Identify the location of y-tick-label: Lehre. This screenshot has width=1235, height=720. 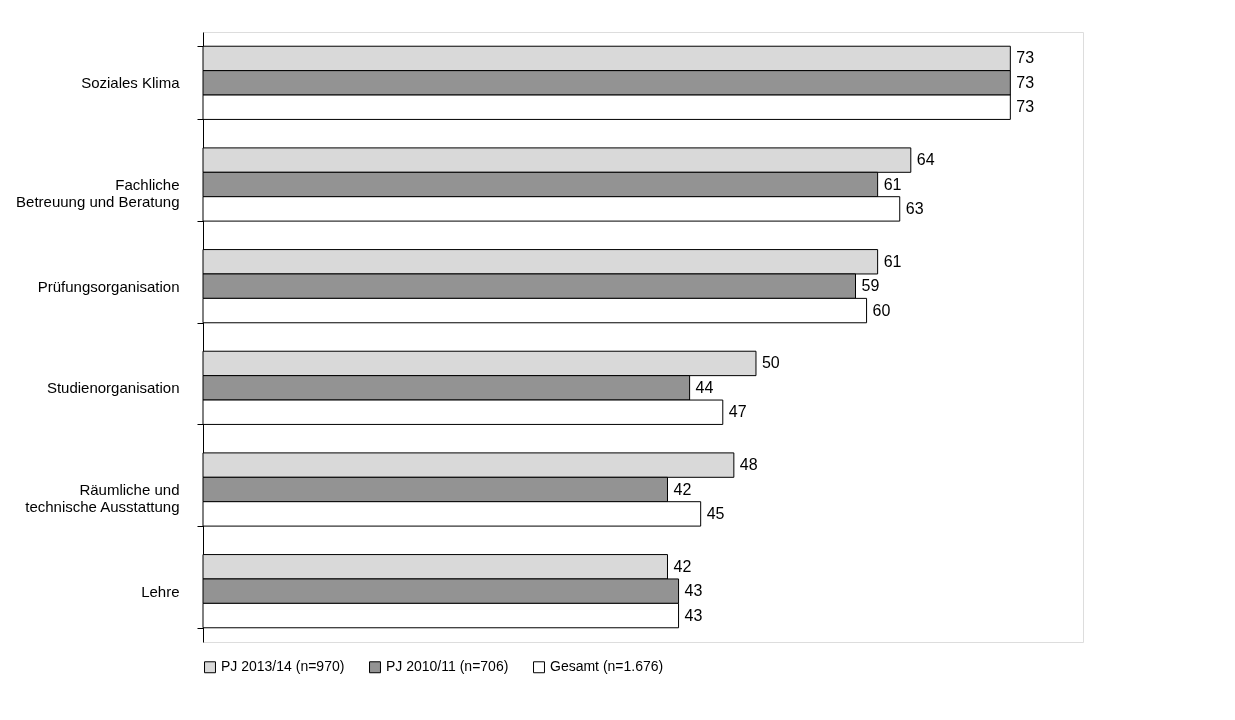
(160, 591).